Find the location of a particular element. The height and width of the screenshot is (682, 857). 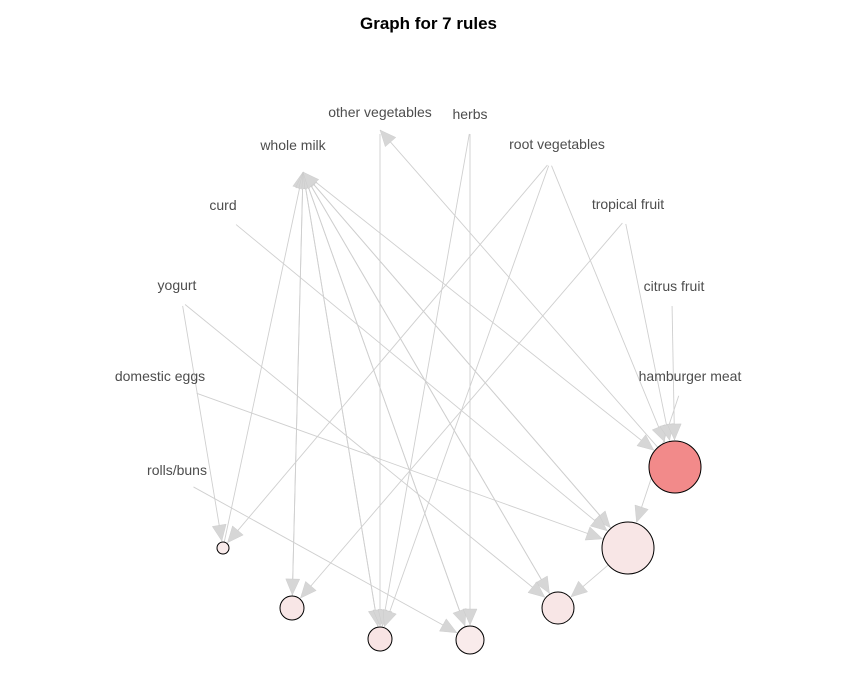

edge-domestic_eggs-to-r6 is located at coordinates (399, 466).